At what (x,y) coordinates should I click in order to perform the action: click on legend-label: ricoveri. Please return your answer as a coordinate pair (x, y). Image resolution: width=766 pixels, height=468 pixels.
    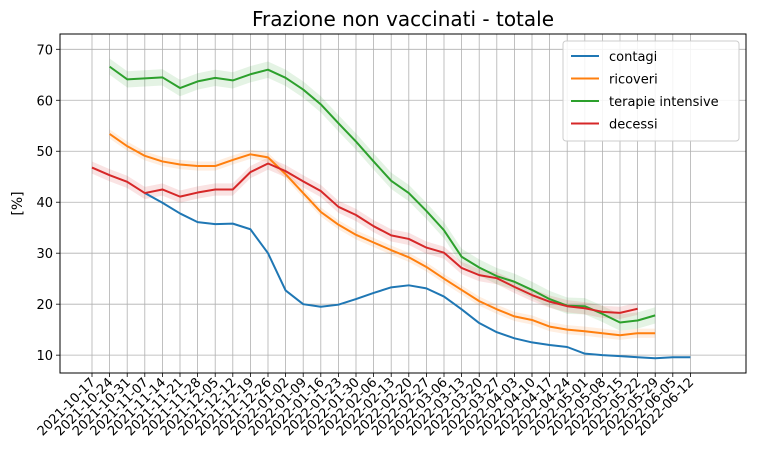
    Looking at the image, I should click on (633, 80).